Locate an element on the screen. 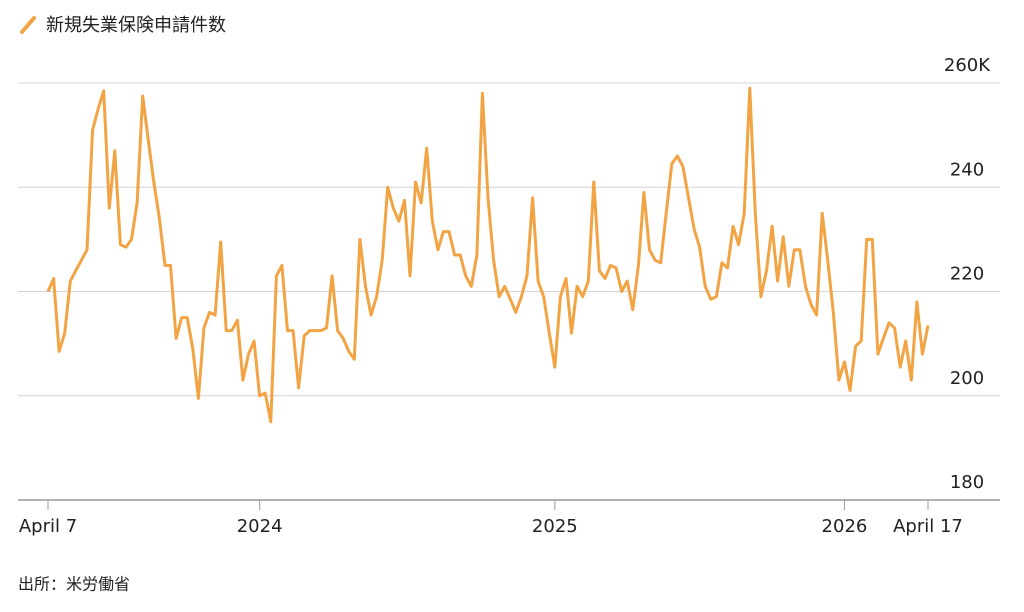 This screenshot has width=1024, height=612. legend-label: 新規失業保険申請件数 is located at coordinates (136, 25).